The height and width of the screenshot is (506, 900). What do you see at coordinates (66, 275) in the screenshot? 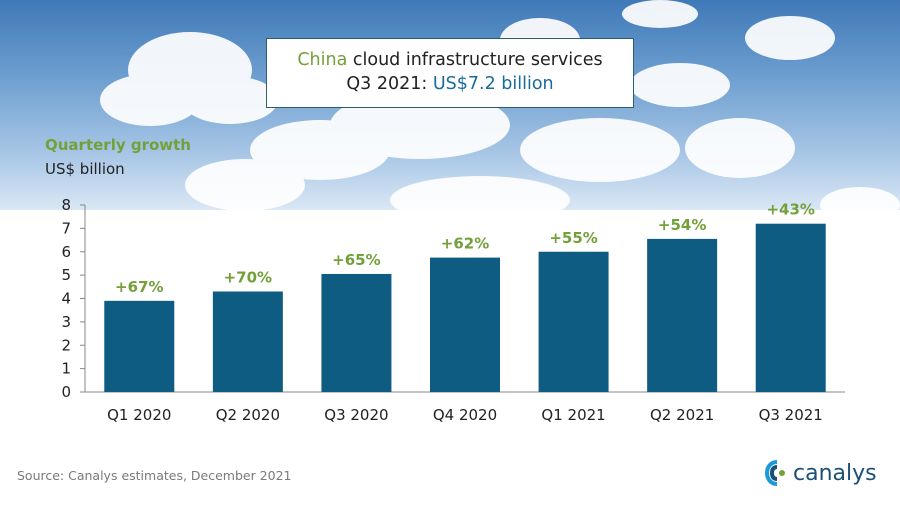
I see `y-tick-label: 5` at bounding box center [66, 275].